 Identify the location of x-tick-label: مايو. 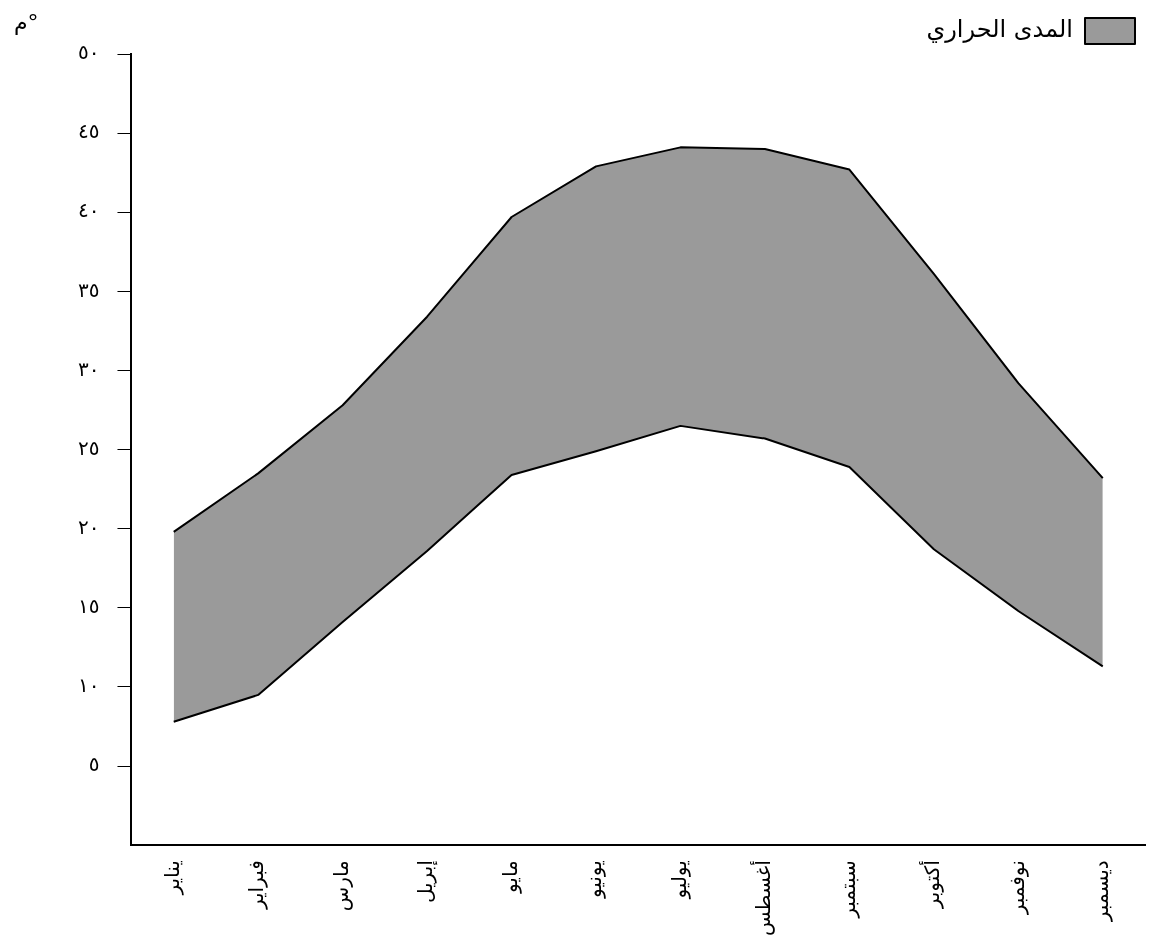
(509, 877).